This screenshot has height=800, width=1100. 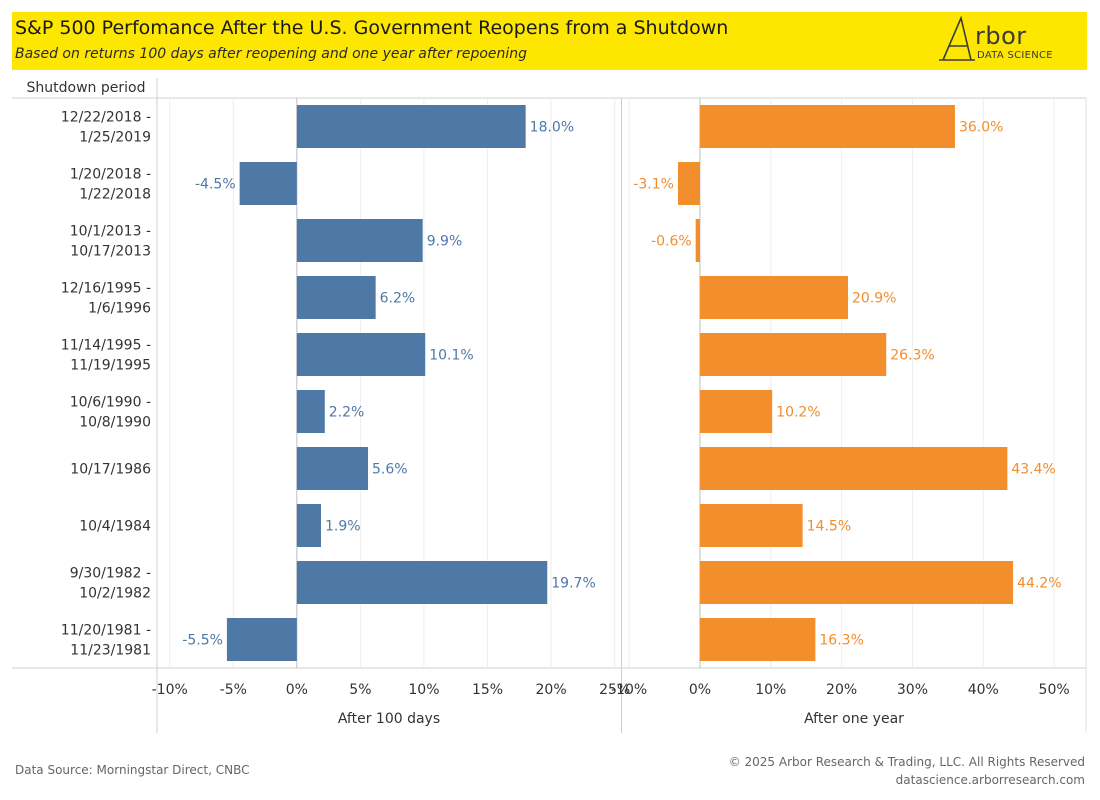 I want to click on category-label-line: 11/14/1995 -, so click(x=106, y=346).